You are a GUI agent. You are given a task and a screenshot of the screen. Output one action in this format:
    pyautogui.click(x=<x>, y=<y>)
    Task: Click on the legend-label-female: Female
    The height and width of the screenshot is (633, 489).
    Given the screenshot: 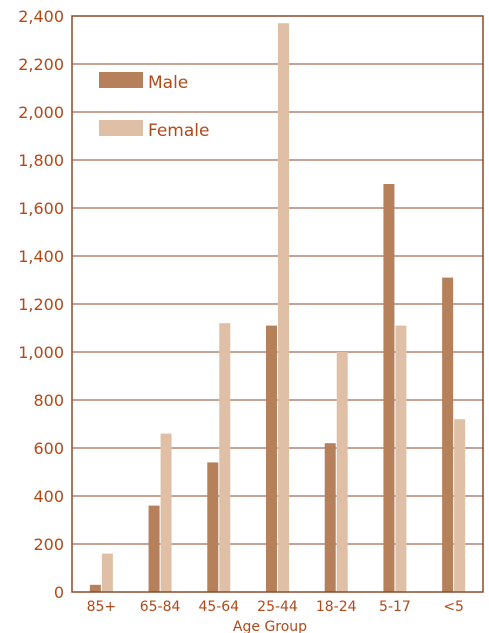 What is the action you would take?
    pyautogui.click(x=178, y=131)
    